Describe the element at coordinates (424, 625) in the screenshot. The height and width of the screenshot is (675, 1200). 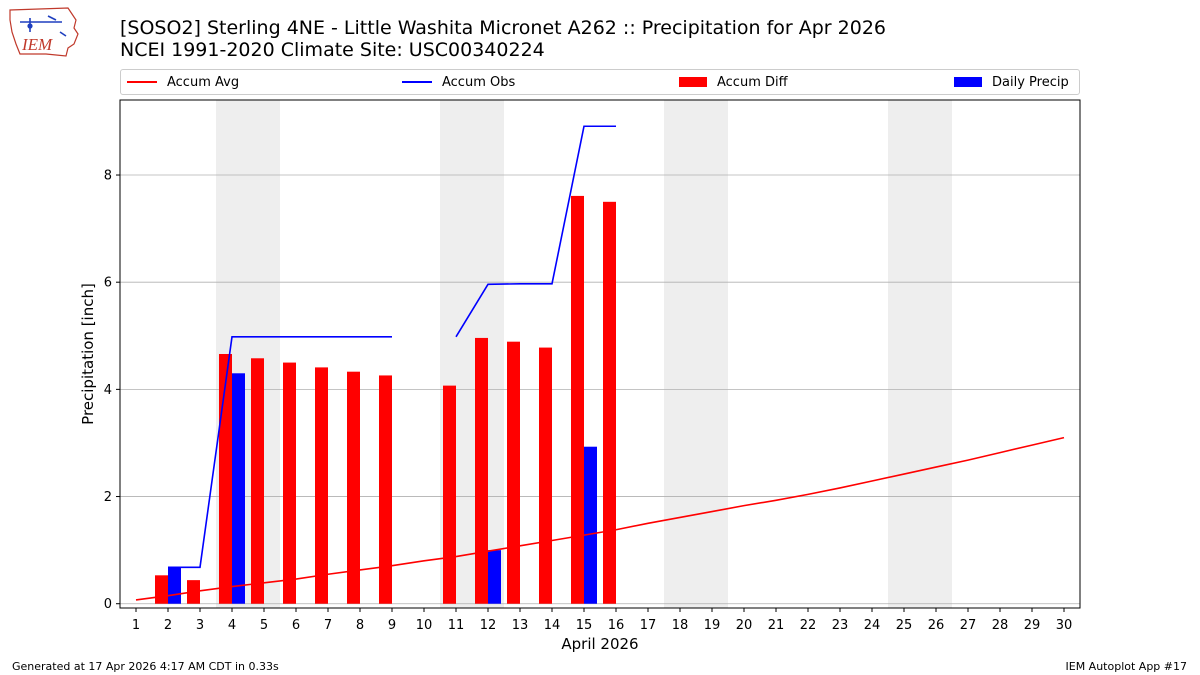
I see `x-tick-label-10: 10` at that location.